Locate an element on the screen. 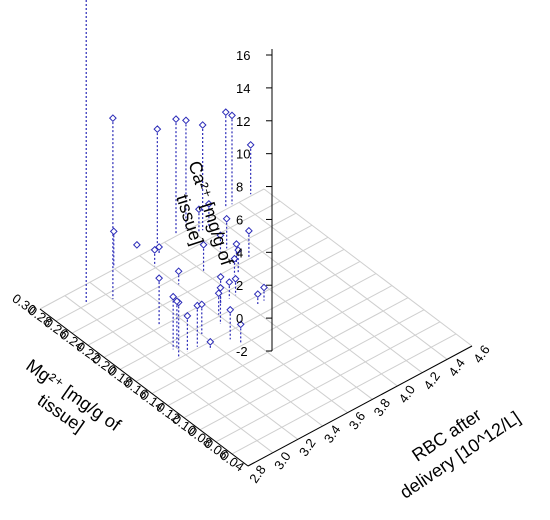 This screenshot has width=550, height=520. z-tick-label-0: -2 is located at coordinates (242, 351).